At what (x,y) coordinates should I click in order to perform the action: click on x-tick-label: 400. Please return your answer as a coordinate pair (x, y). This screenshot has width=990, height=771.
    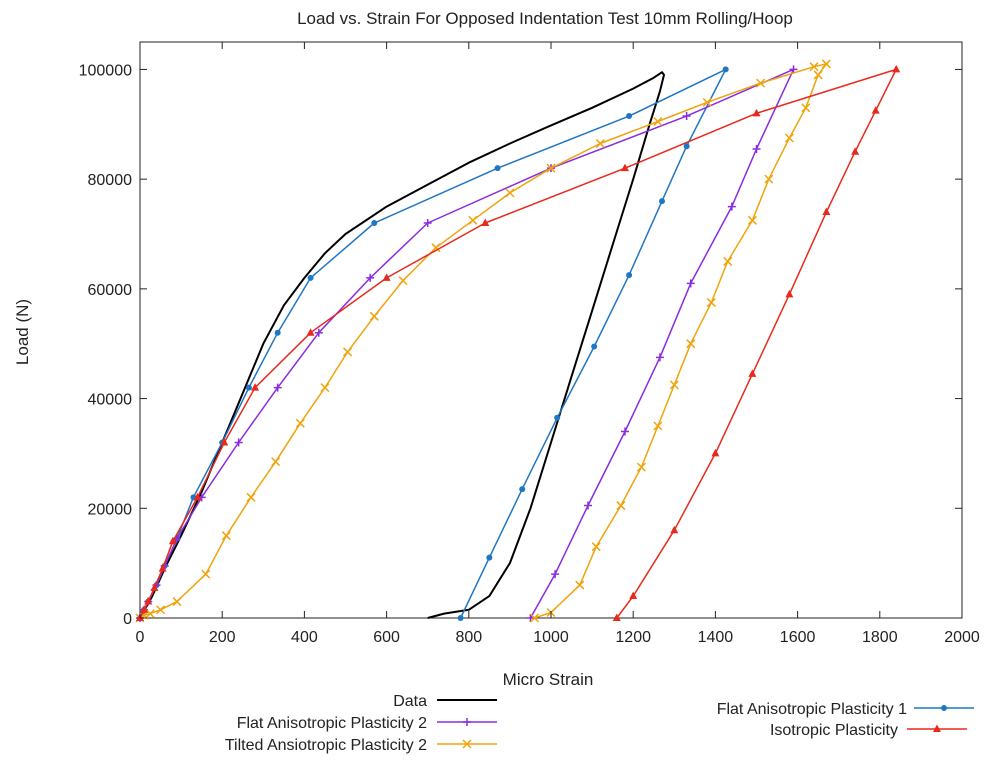
    Looking at the image, I should click on (304, 637).